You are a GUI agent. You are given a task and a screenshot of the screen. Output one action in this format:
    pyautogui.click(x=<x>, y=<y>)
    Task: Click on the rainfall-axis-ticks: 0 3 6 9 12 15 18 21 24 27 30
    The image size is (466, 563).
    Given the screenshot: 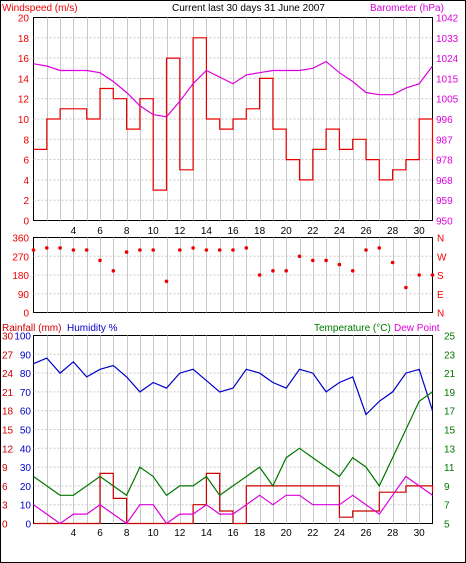 What is the action you would take?
    pyautogui.click(x=8, y=431)
    